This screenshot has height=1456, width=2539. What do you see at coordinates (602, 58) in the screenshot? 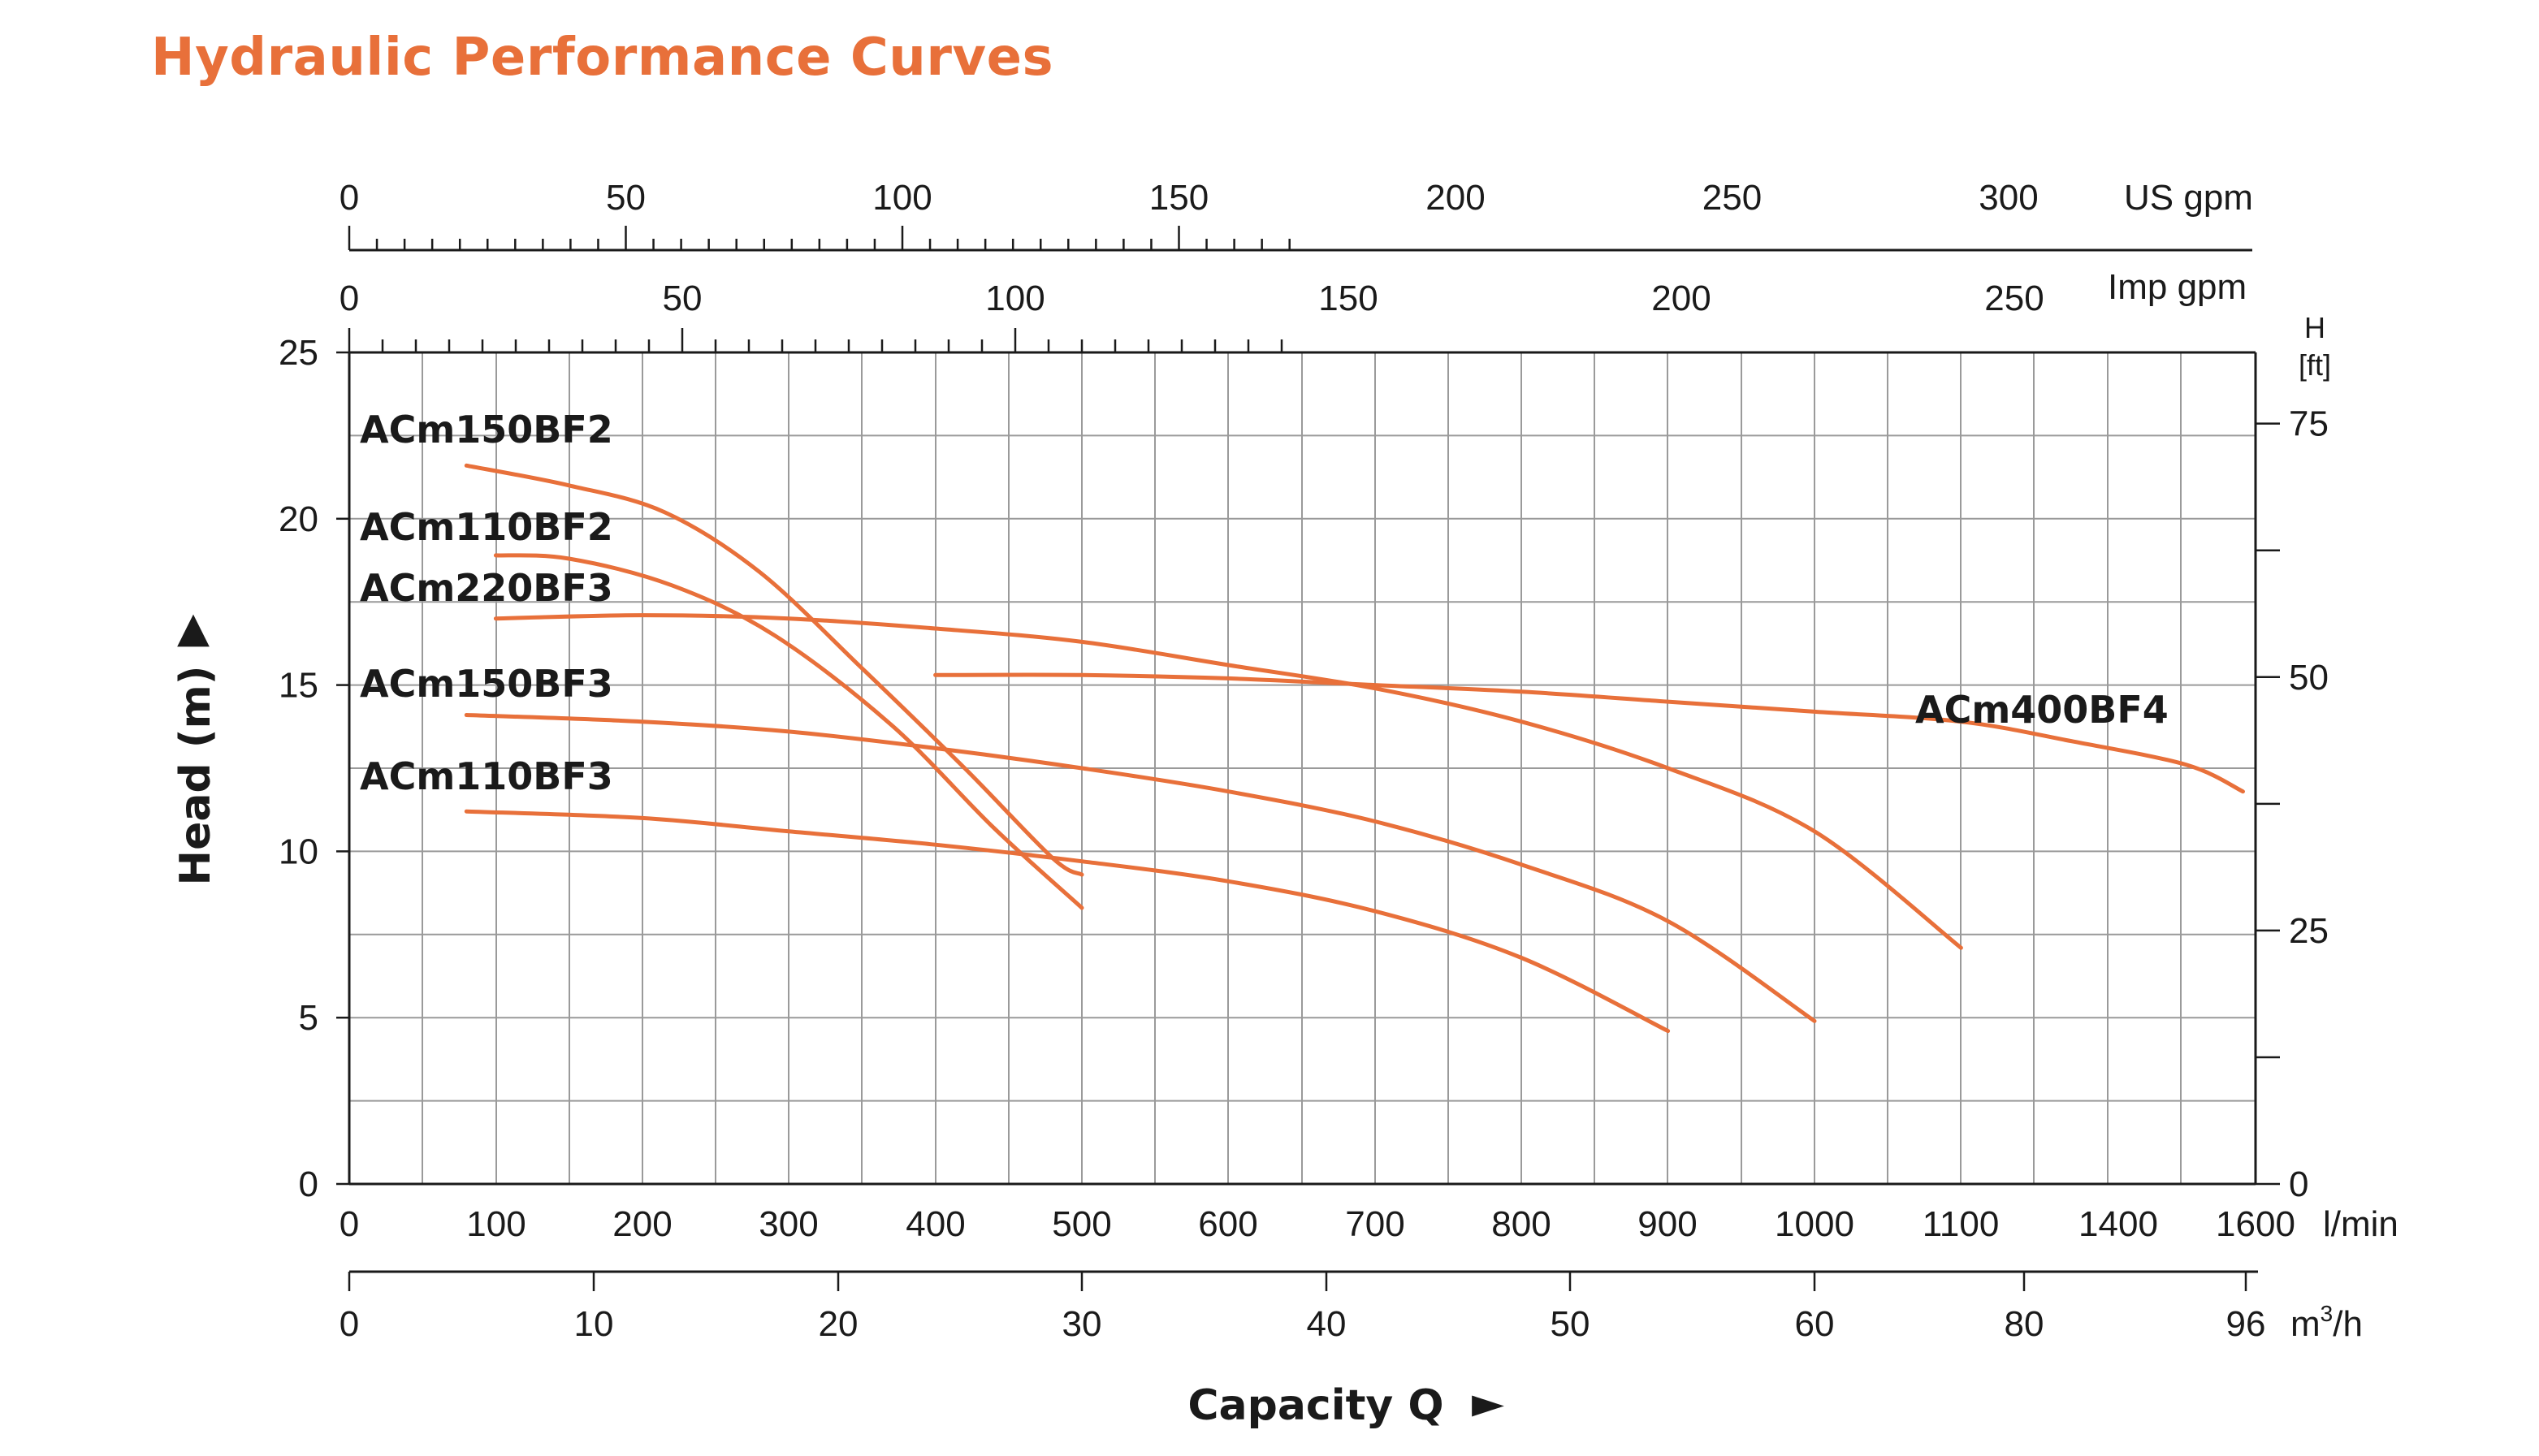
I see `page-title: Hydraulic Performance Curves` at bounding box center [602, 58].